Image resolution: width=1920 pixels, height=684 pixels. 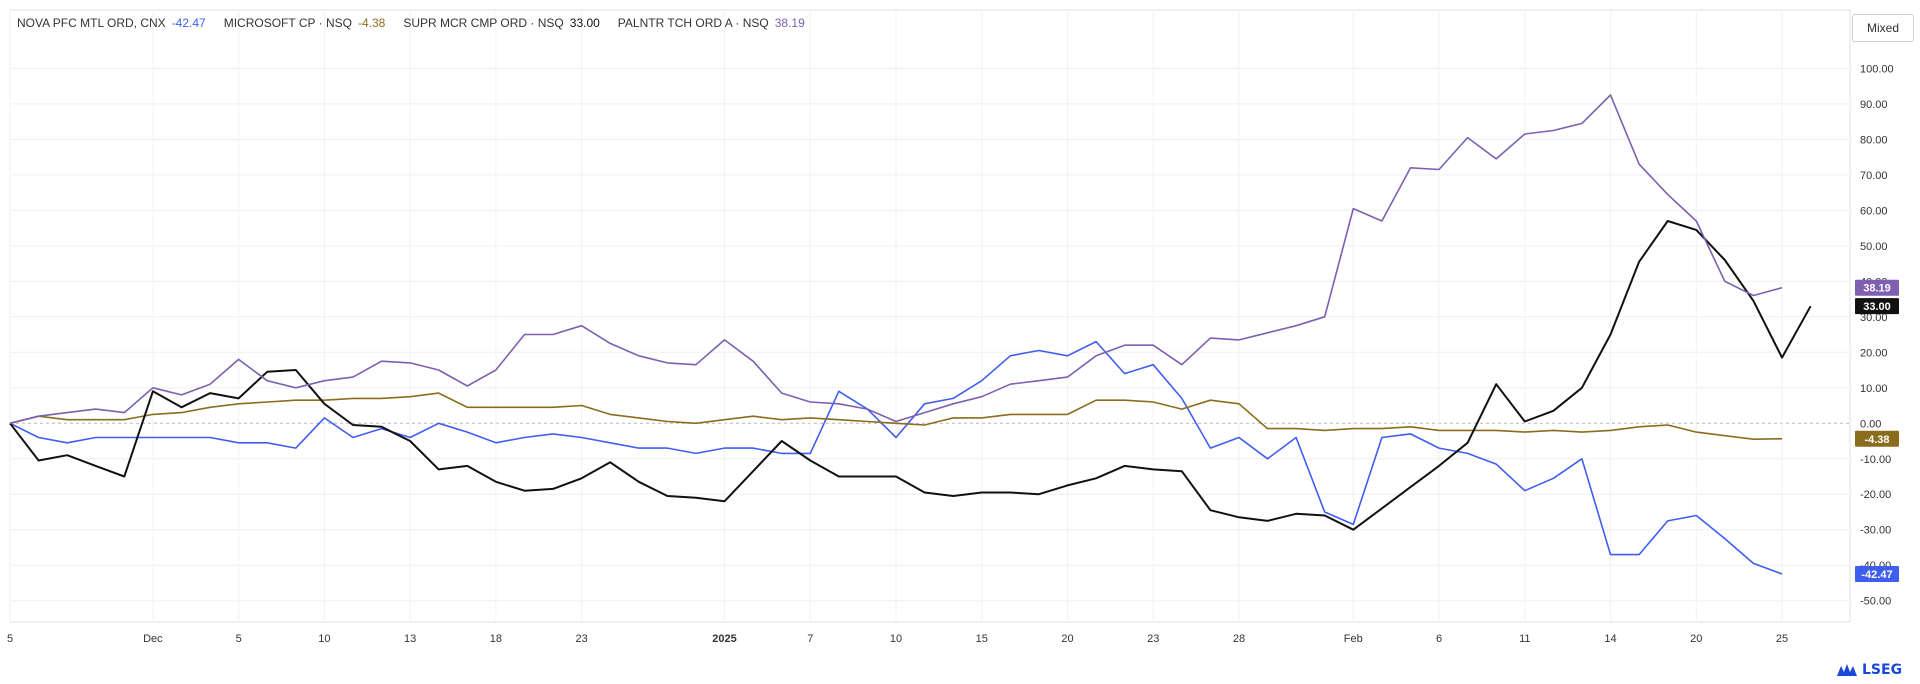 I want to click on y-tick-label: 10.00, so click(x=1874, y=389).